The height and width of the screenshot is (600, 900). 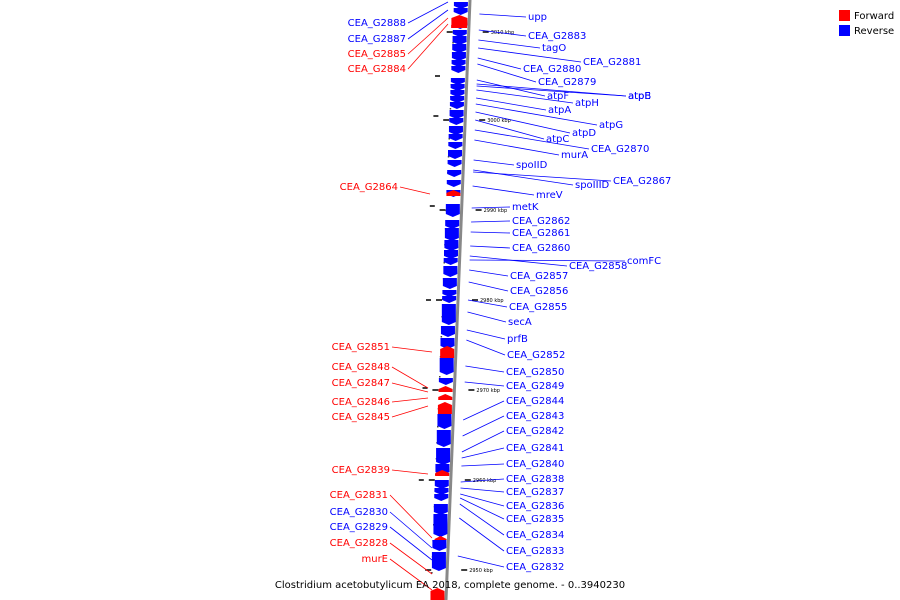 I want to click on gene-label-atpa: atpA, so click(x=559, y=110).